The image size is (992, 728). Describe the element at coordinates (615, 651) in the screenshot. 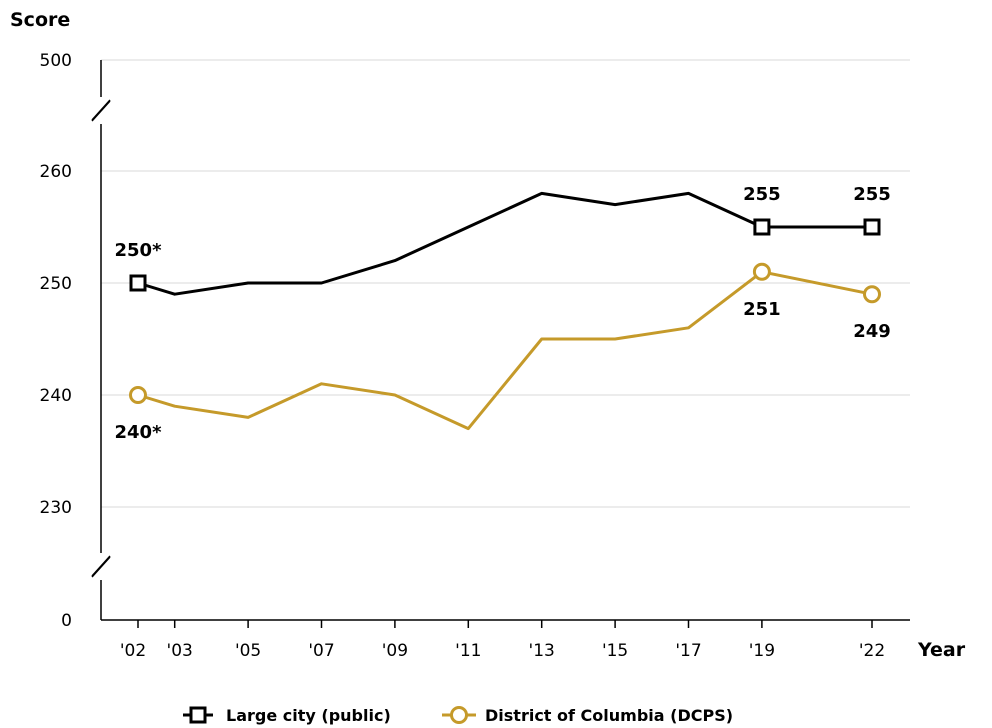

I see `x-tick-label: '15` at that location.